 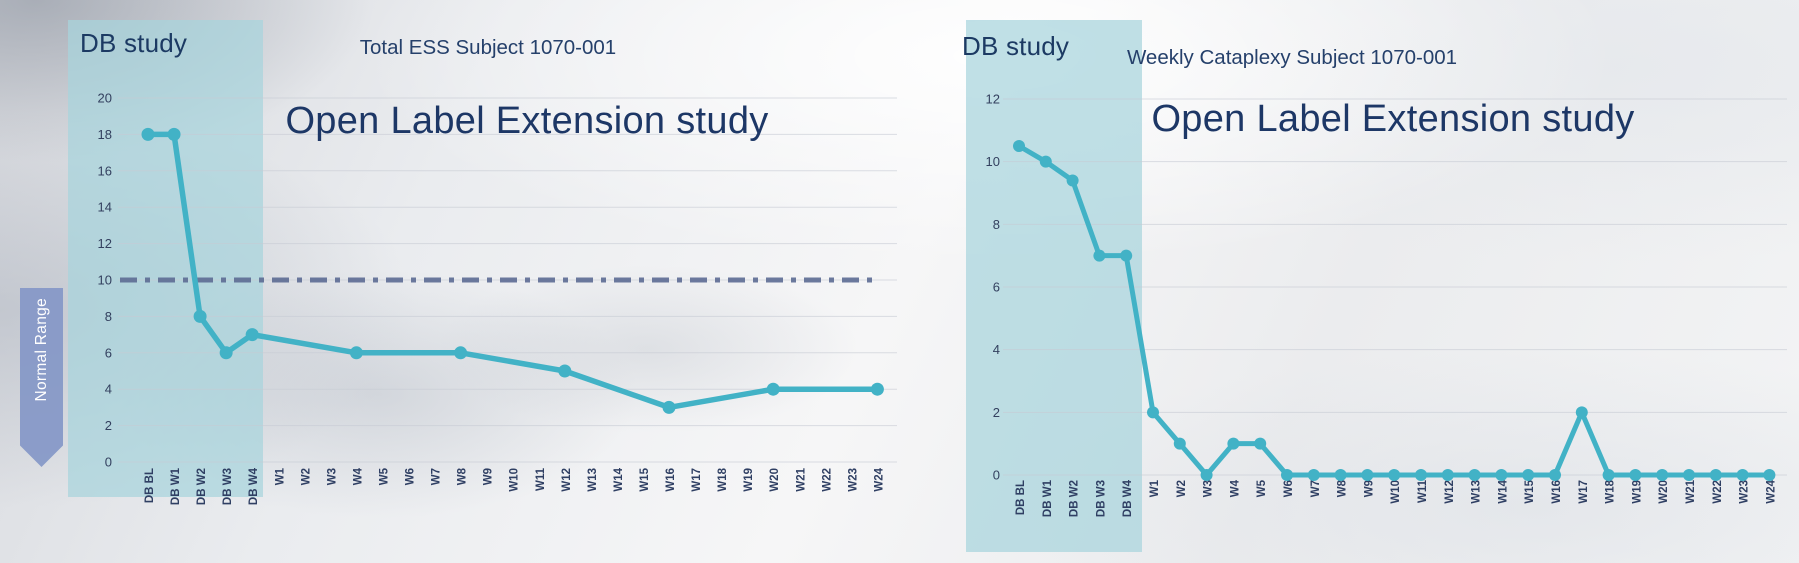 I want to click on svg-text: 18, so click(x=105, y=134).